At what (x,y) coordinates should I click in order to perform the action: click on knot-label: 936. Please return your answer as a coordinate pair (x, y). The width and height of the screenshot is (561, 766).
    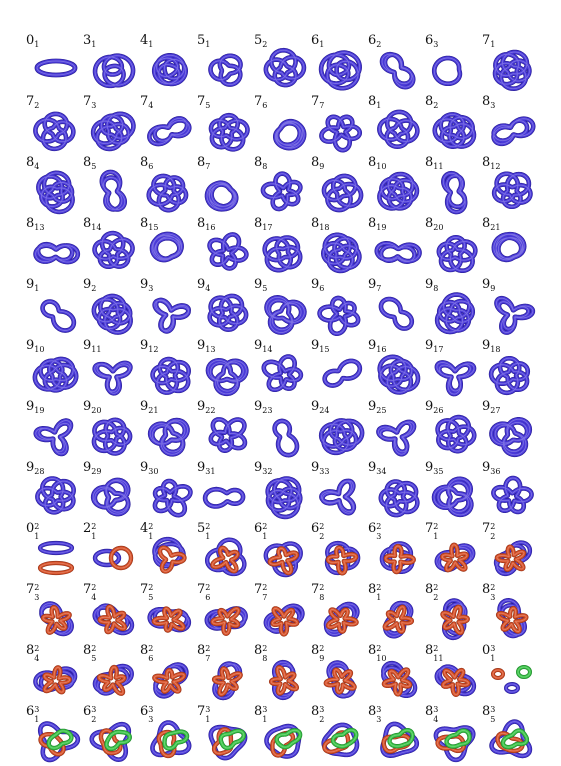
    Looking at the image, I should click on (491, 469).